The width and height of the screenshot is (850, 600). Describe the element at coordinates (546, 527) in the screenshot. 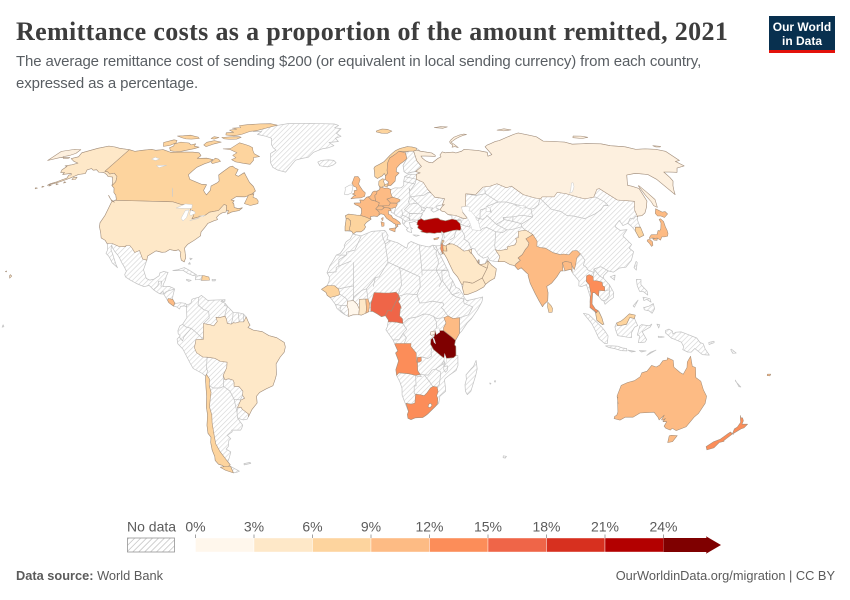

I see `svg-text: 18%` at that location.